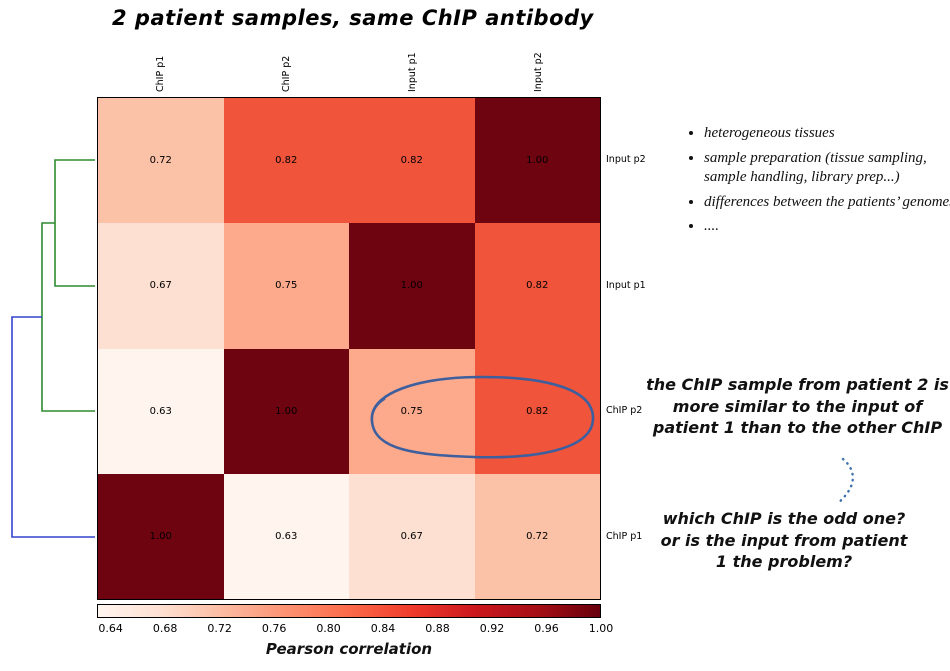 The height and width of the screenshot is (671, 950). What do you see at coordinates (626, 159) in the screenshot?
I see `row-label: Input p2` at bounding box center [626, 159].